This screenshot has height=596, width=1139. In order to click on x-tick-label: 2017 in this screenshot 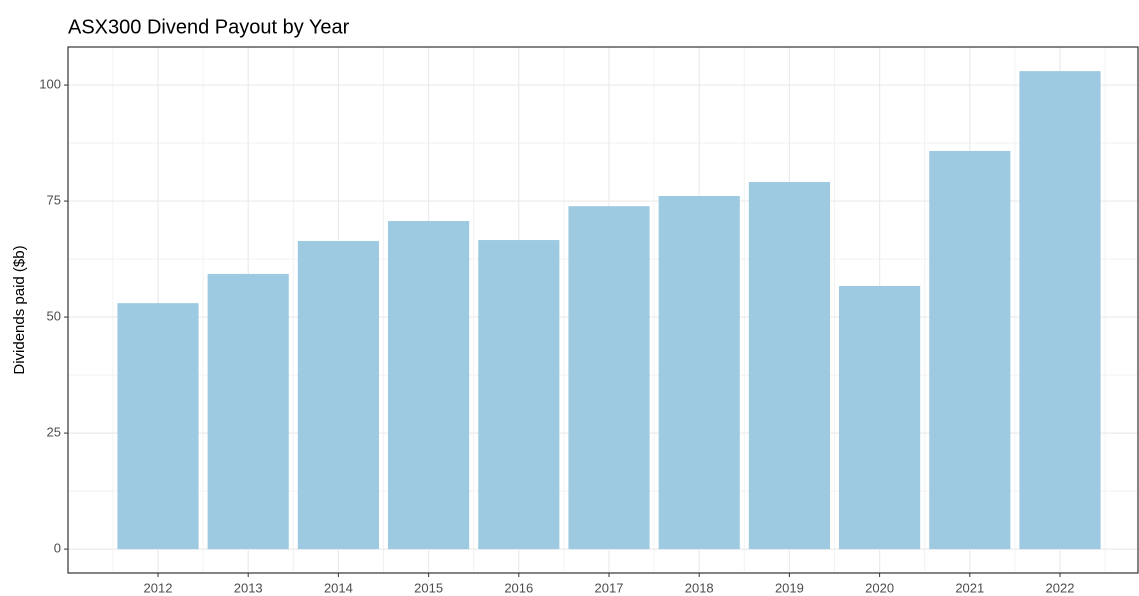, I will do `click(609, 587)`.